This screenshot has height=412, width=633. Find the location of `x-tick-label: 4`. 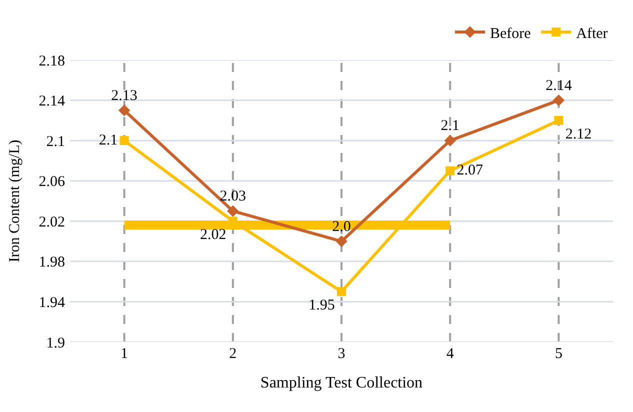

x-tick-label: 4 is located at coordinates (450, 354).